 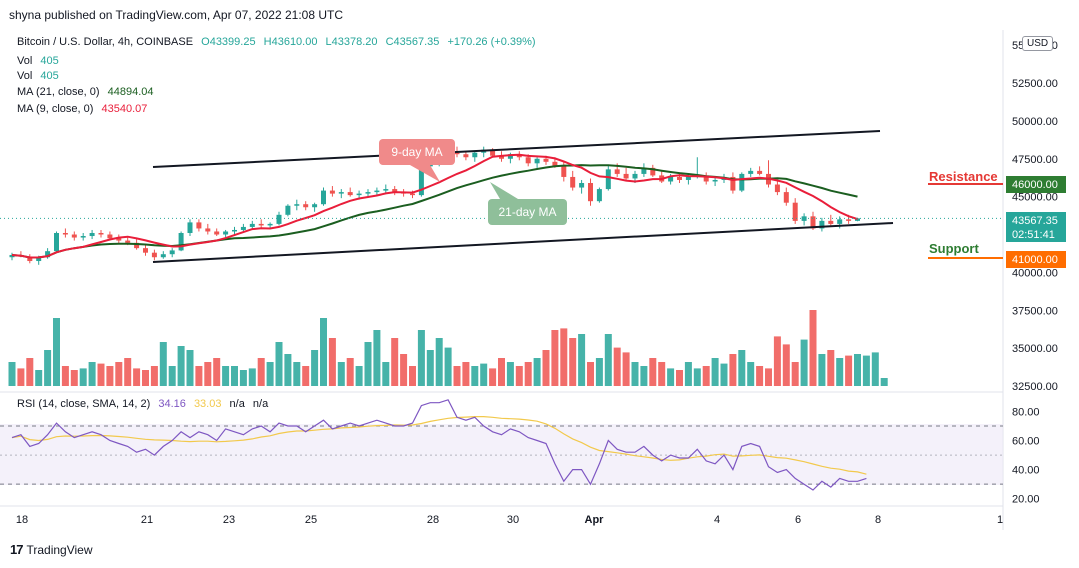 What do you see at coordinates (1036, 259) in the screenshot?
I see `support-price-tag` at bounding box center [1036, 259].